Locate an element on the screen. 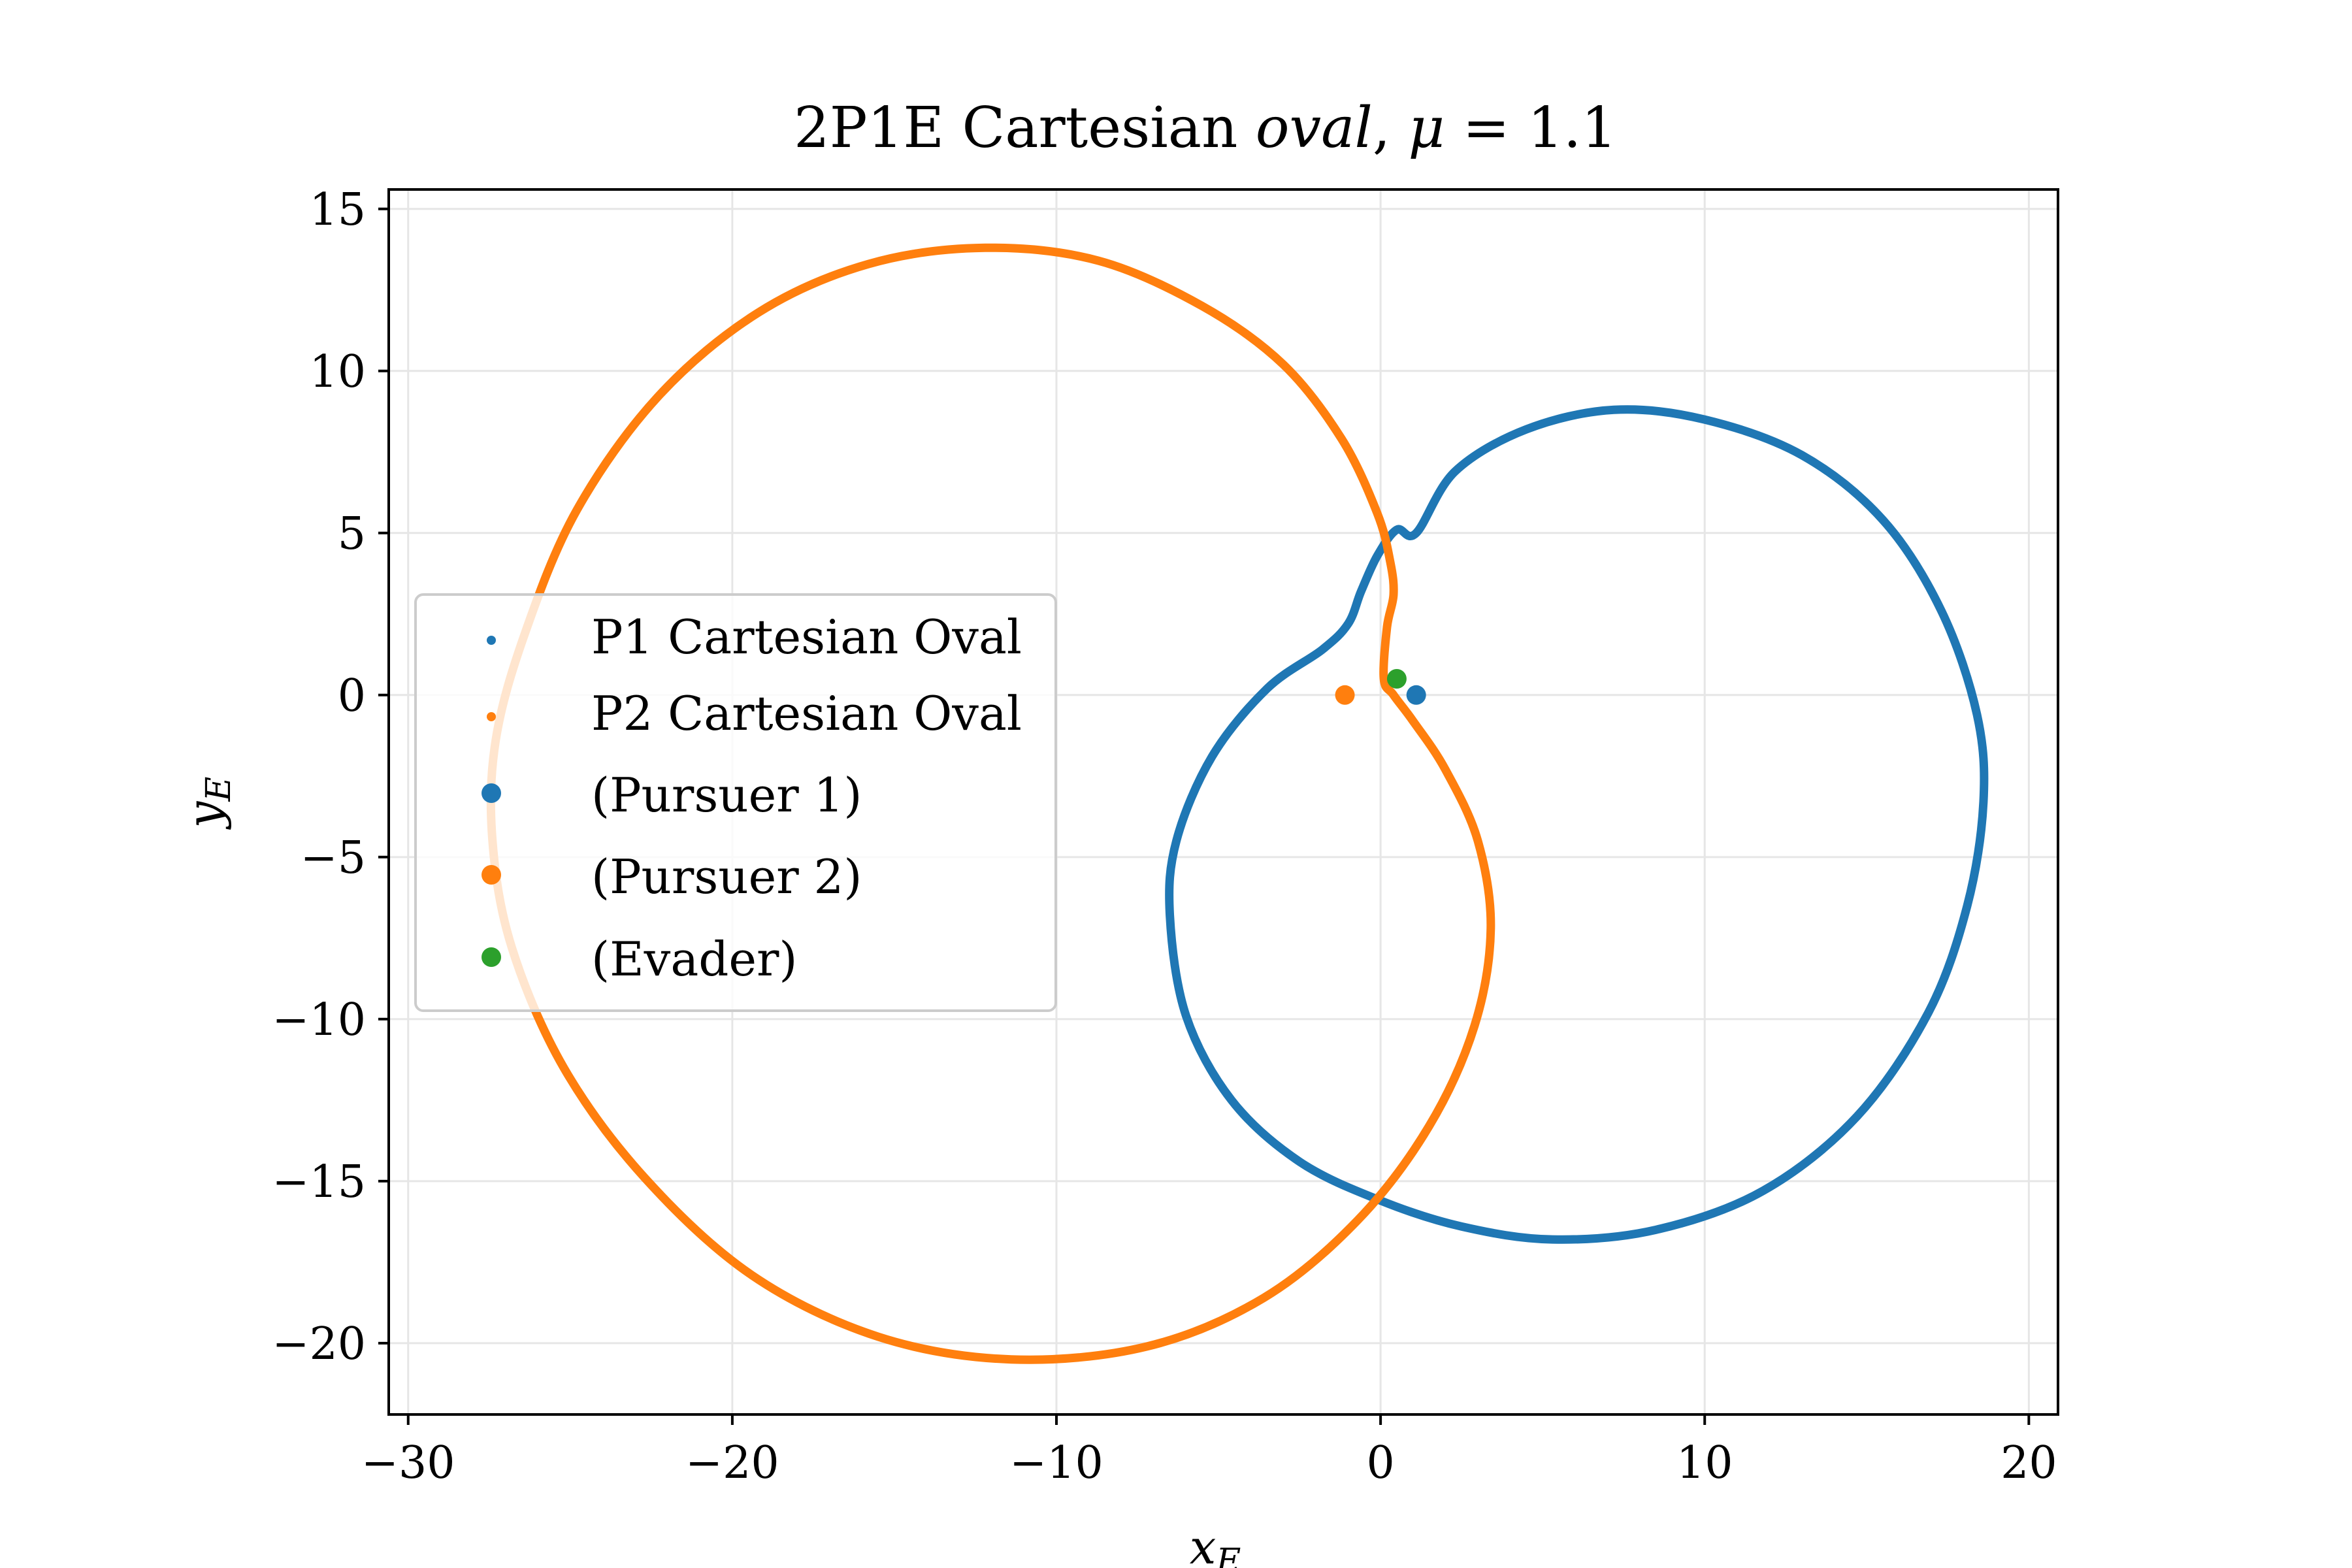 The height and width of the screenshot is (1568, 2352). legend-entry-pursuer-2: (Pursuer 2) is located at coordinates (672, 876).